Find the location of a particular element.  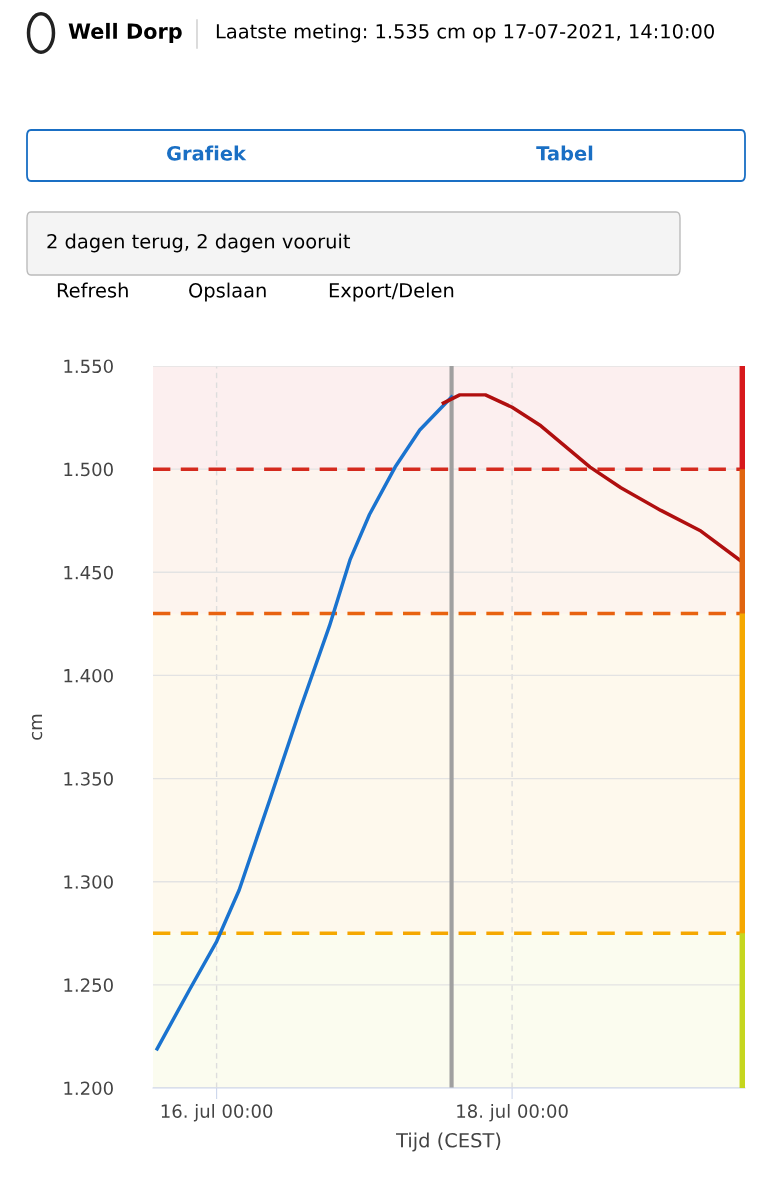

text: Export/Delen is located at coordinates (391, 292).